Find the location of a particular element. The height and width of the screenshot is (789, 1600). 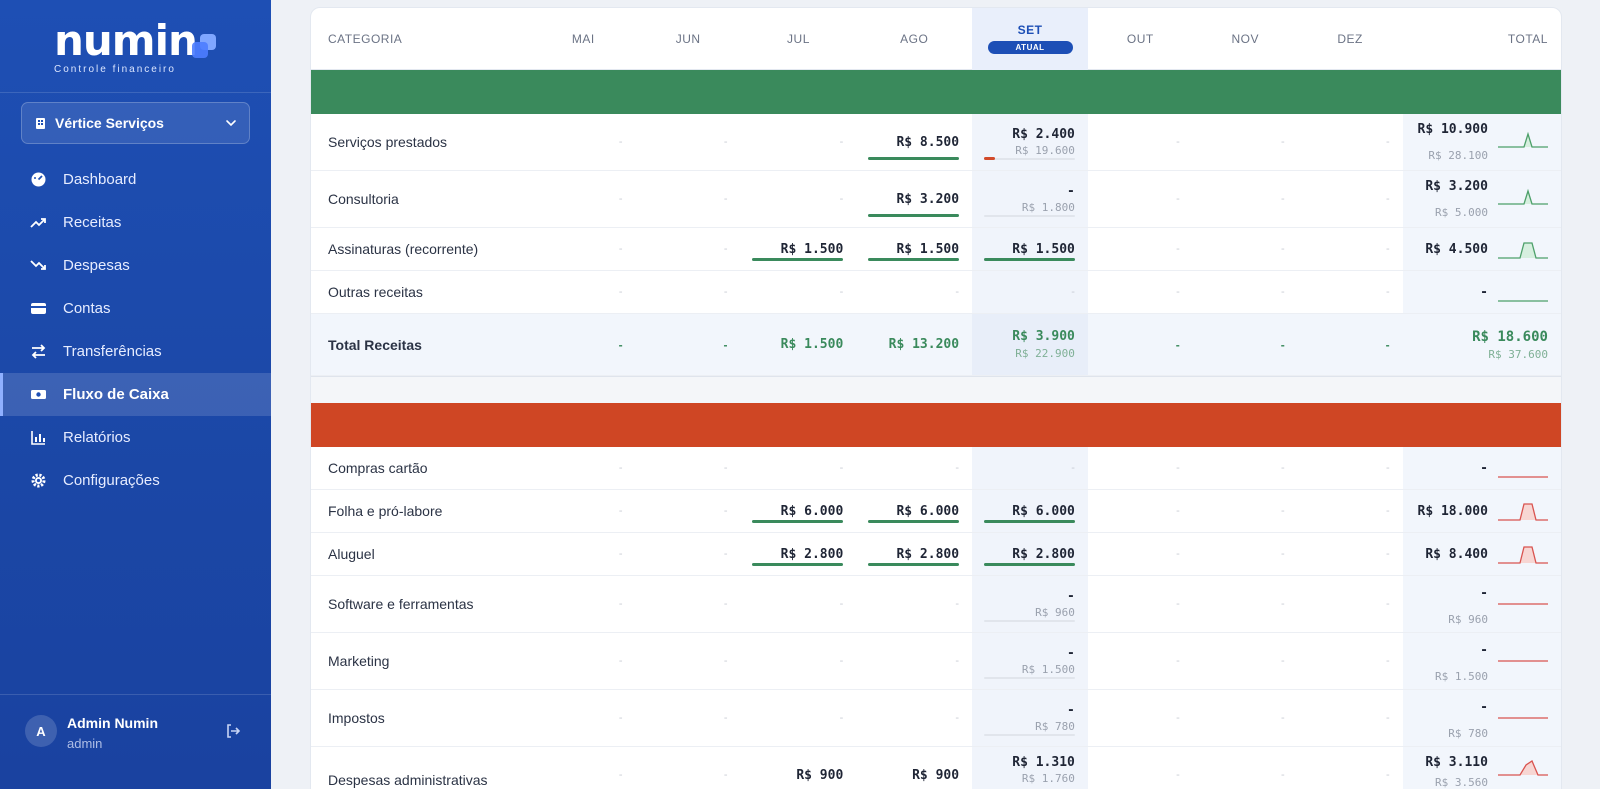

sidebar-item-receitas: Receitas is located at coordinates (135, 222).